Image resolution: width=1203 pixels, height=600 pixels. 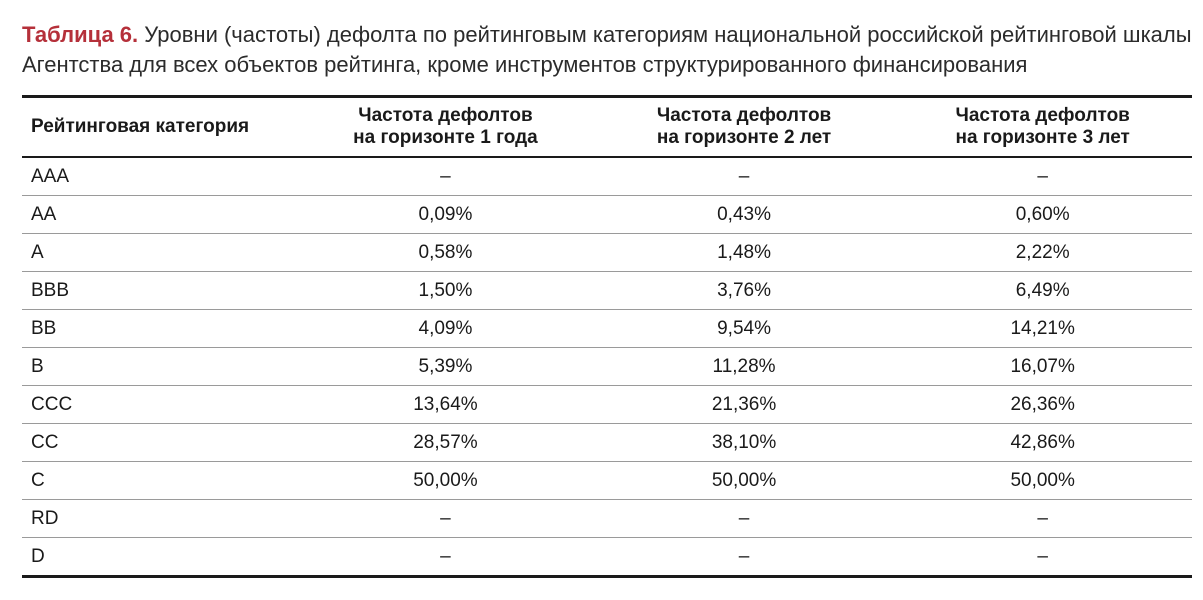 I want to click on table-row: AA 0,09% 0,43% 0,60%, so click(x=607, y=215).